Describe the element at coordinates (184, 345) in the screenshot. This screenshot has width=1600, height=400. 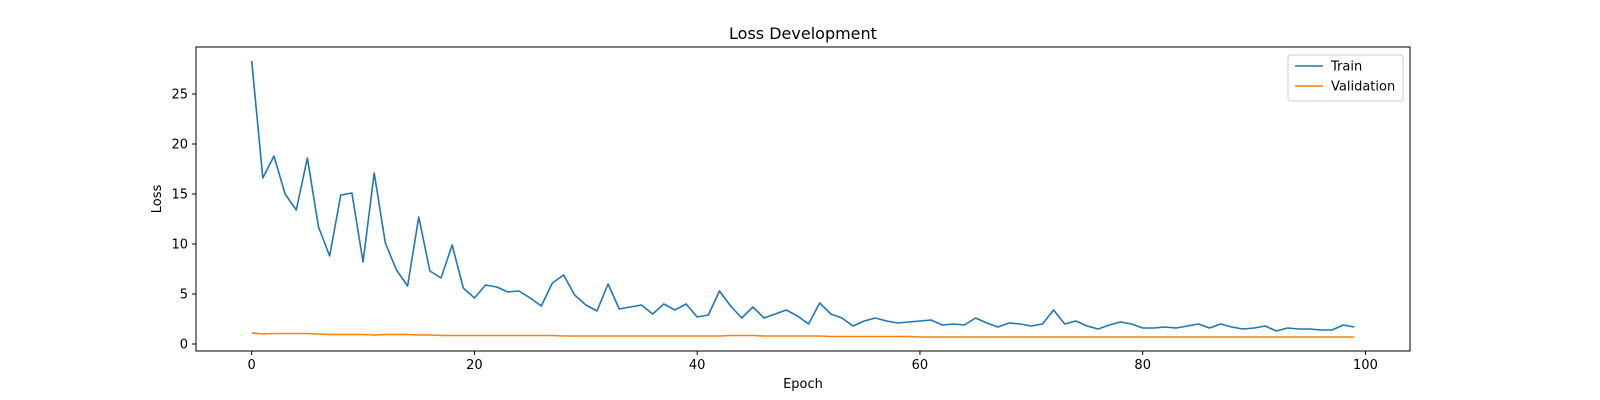
I see `y-tick-label: 0` at that location.